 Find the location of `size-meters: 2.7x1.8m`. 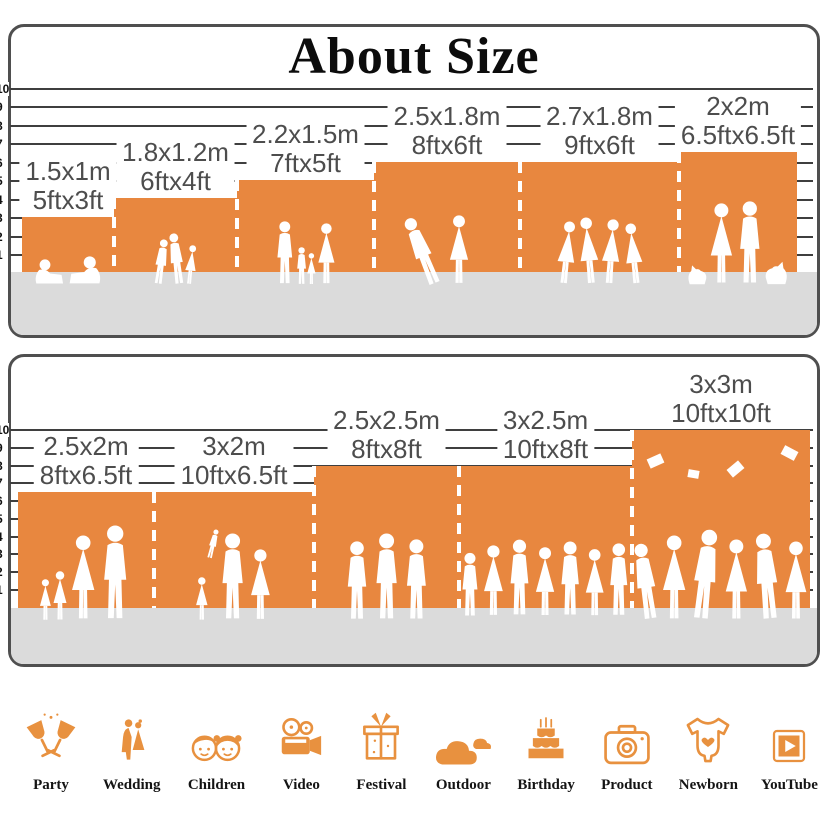

size-meters: 2.7x1.8m is located at coordinates (599, 116).